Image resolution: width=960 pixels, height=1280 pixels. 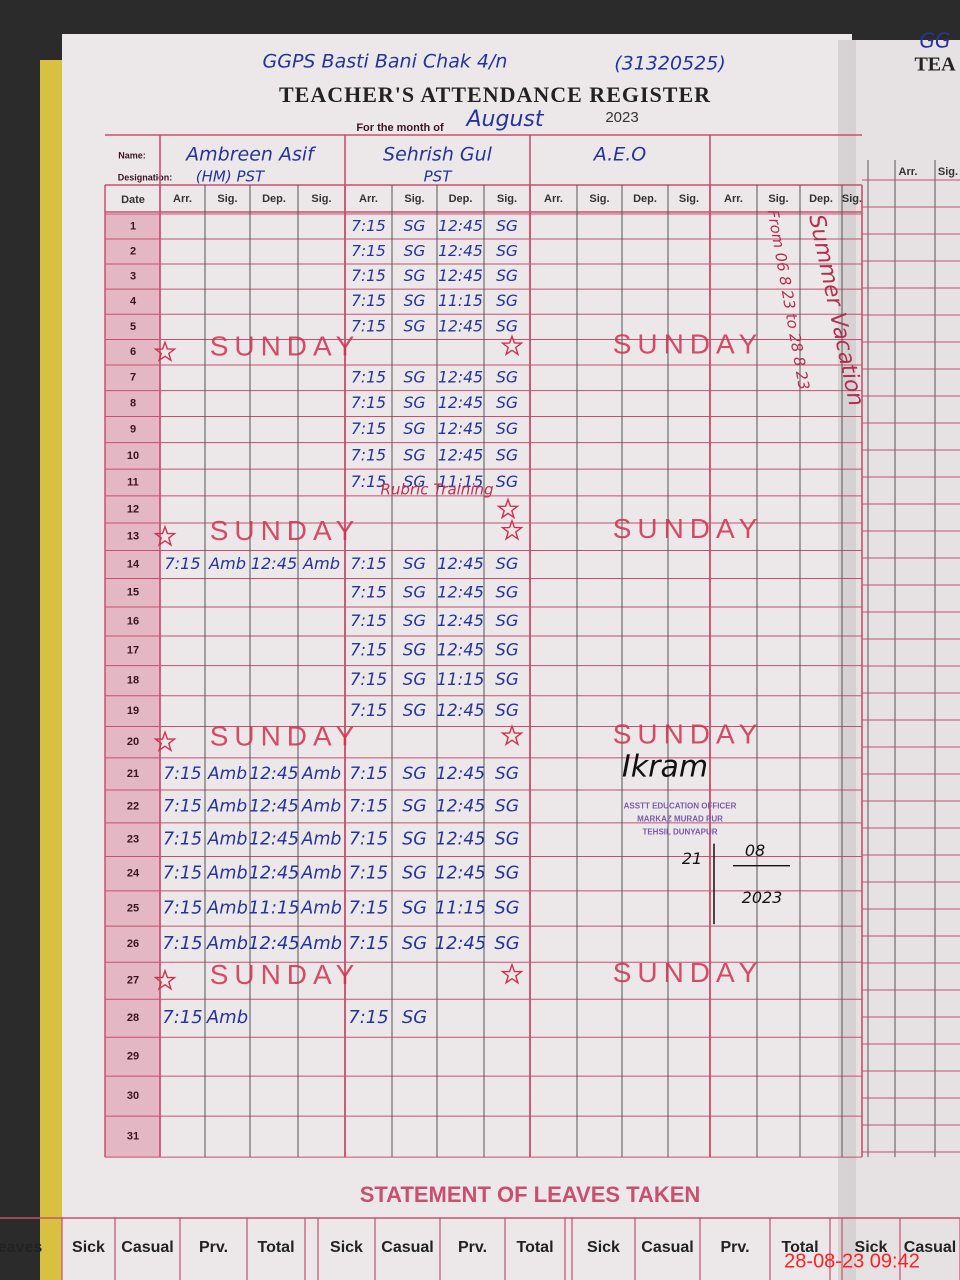 I want to click on right-page, so click(x=904, y=660).